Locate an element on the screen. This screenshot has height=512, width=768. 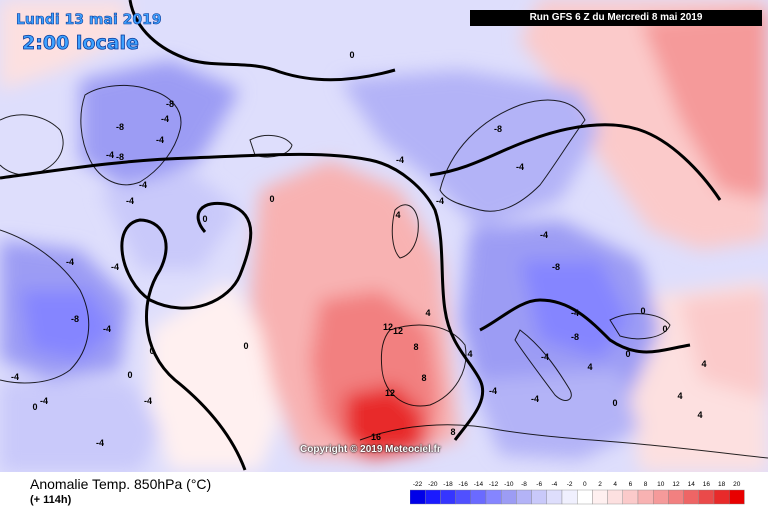
warm-anomaly-east-core is located at coordinates (704, 105).